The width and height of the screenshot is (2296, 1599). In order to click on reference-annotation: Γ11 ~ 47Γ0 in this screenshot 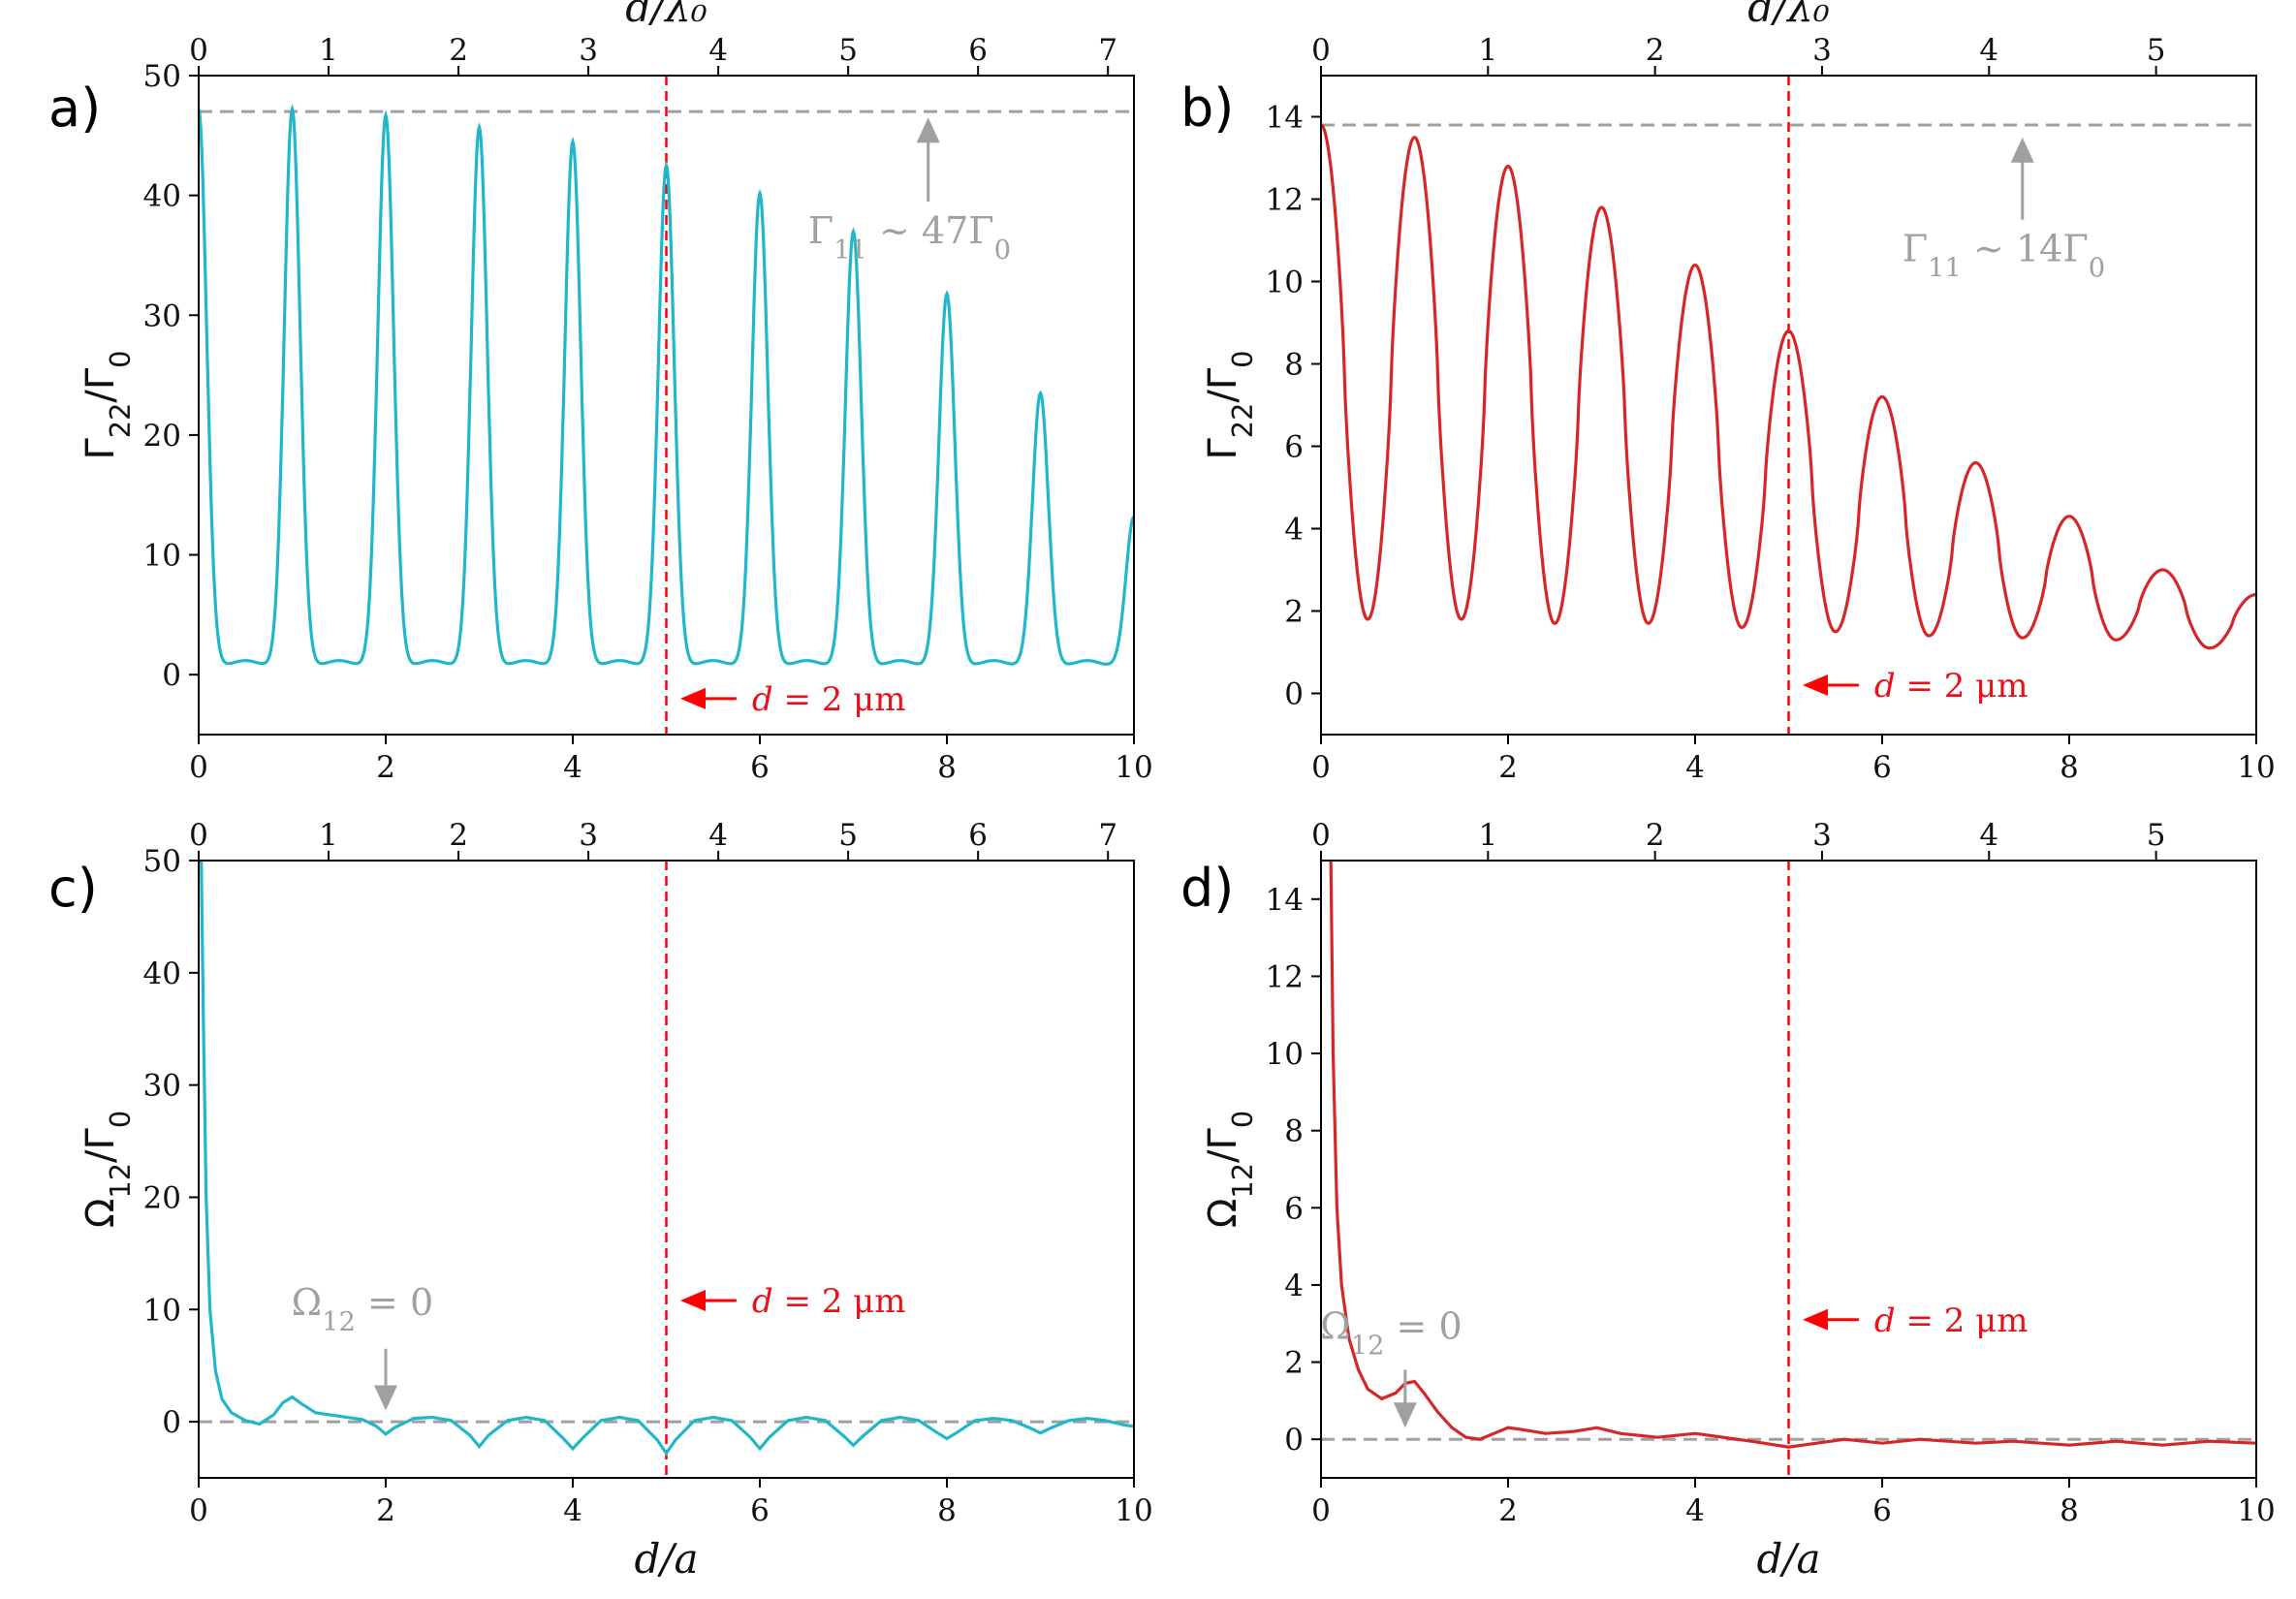, I will do `click(910, 237)`.